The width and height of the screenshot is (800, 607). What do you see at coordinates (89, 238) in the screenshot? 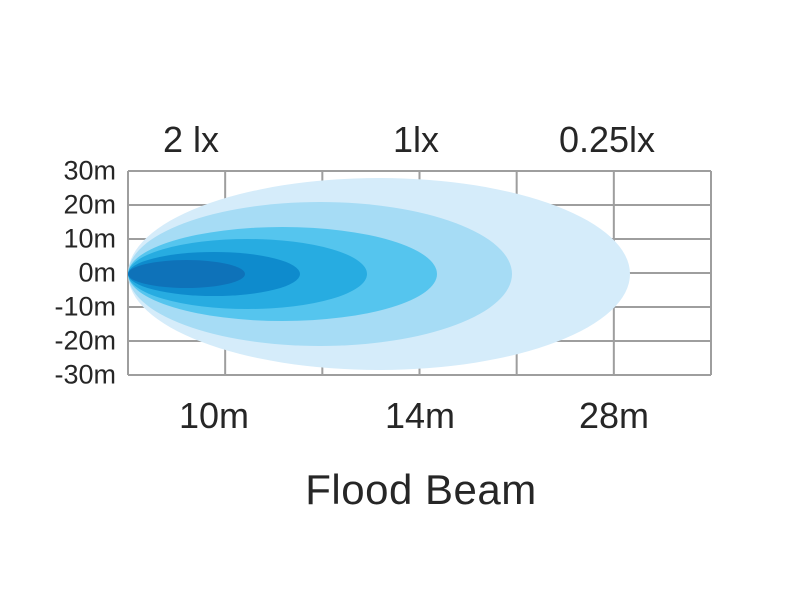
I see `y-tick-10m: 10m` at bounding box center [89, 238].